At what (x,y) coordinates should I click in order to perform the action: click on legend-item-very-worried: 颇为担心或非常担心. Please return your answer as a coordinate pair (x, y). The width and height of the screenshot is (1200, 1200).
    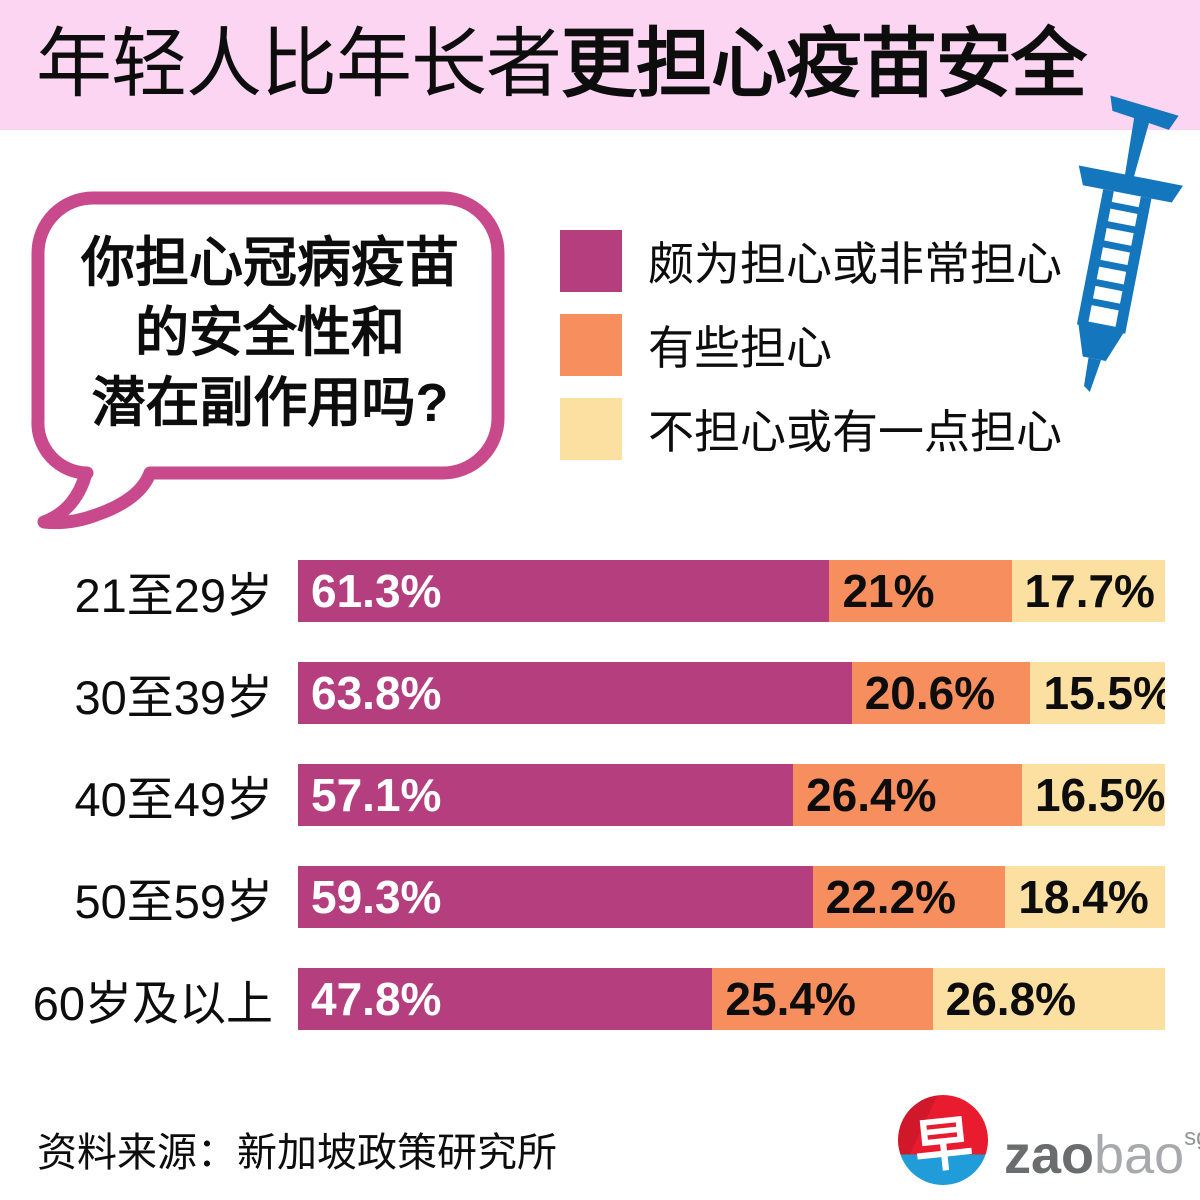
    Looking at the image, I should click on (811, 261).